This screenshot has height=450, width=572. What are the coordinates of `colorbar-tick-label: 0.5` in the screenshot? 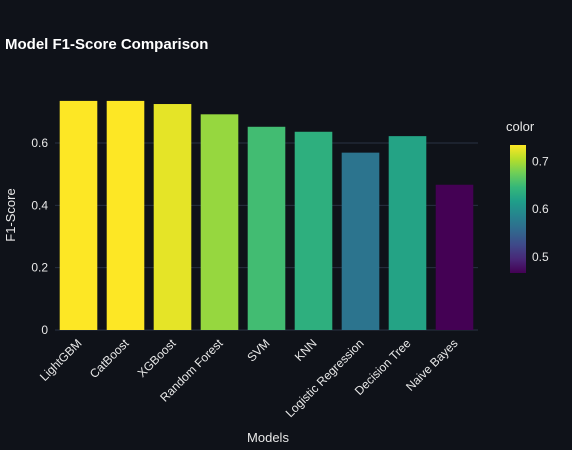 It's located at (540, 257).